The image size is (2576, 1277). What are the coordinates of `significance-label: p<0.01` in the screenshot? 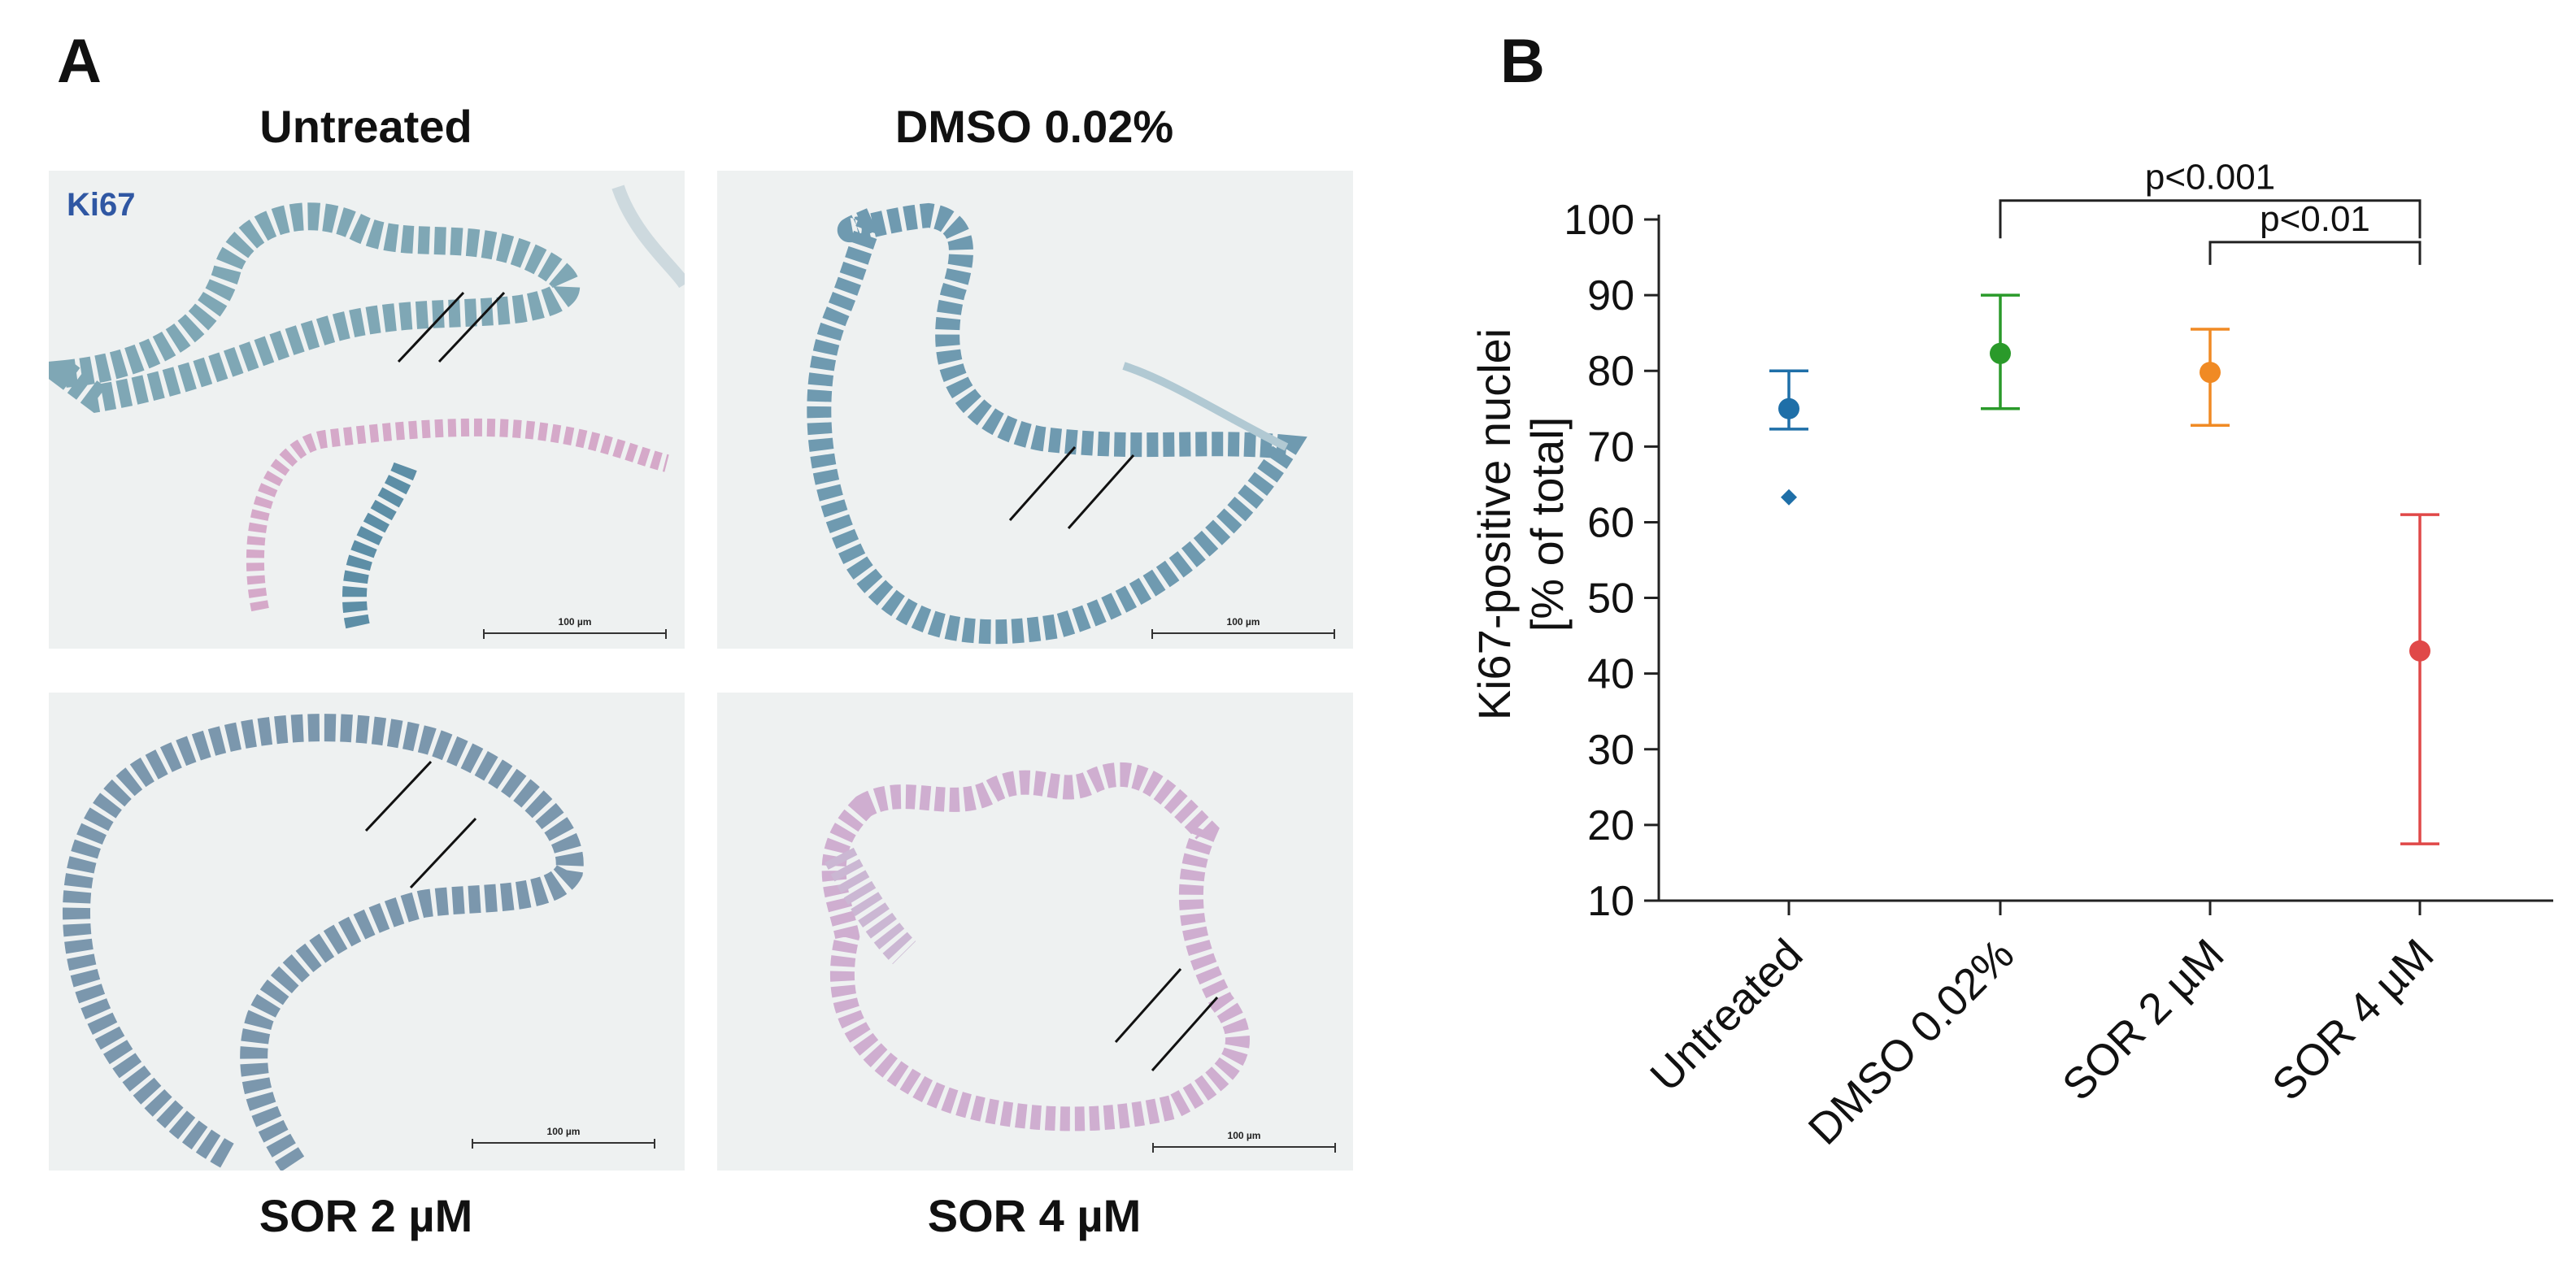 It's located at (2315, 219).